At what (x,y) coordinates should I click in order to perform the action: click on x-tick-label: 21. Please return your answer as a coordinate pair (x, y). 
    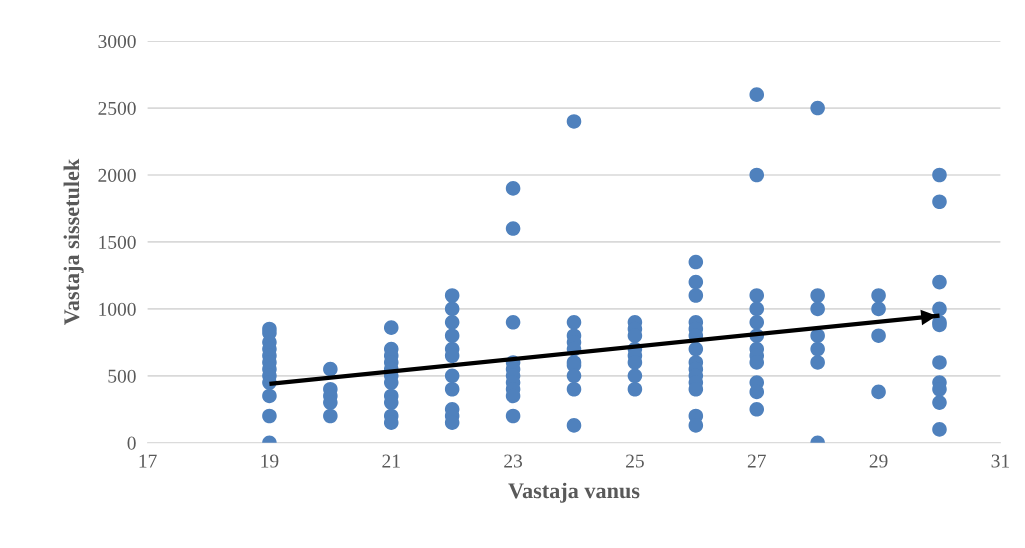
    Looking at the image, I should click on (391, 461).